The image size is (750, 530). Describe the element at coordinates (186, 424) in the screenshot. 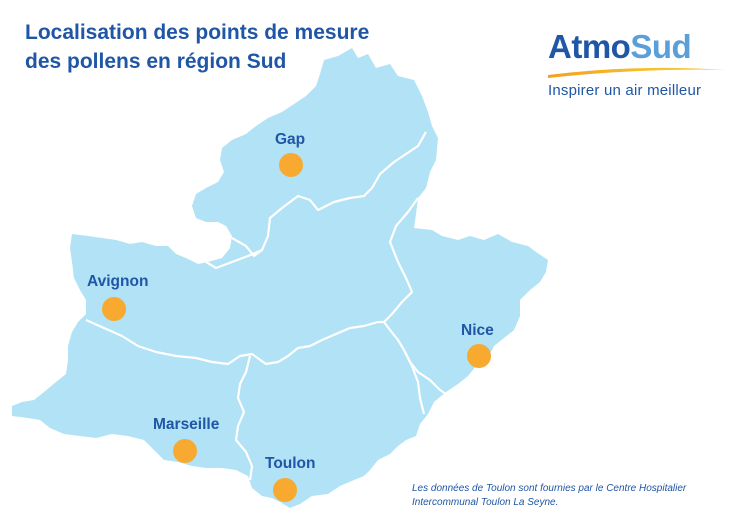

I see `station-label-marseille: Marseille` at that location.